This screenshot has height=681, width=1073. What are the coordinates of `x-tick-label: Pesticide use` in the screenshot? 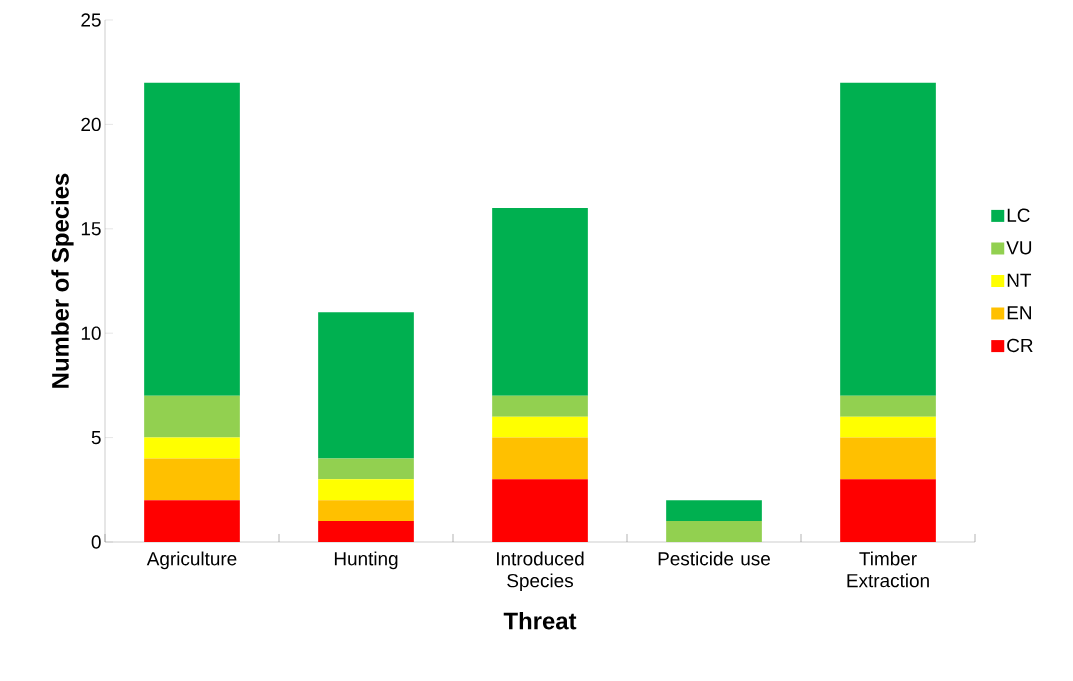 It's located at (714, 558).